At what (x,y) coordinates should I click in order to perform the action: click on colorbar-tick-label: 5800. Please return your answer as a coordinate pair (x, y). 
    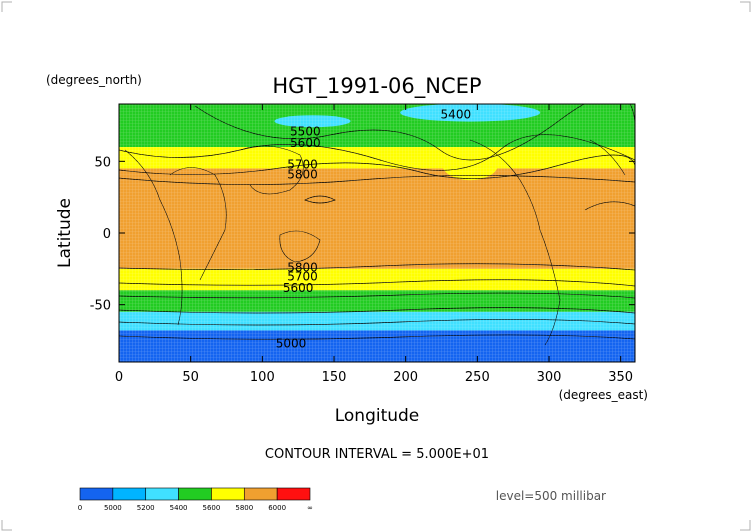
    Looking at the image, I should click on (244, 508).